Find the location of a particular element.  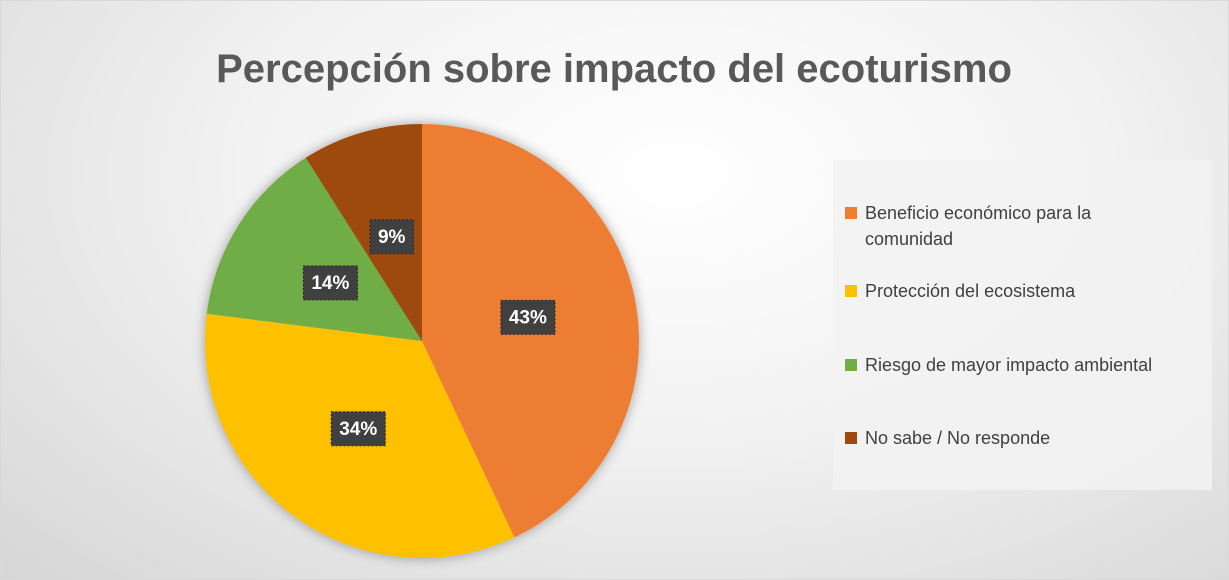

data-label: 43% is located at coordinates (528, 317).